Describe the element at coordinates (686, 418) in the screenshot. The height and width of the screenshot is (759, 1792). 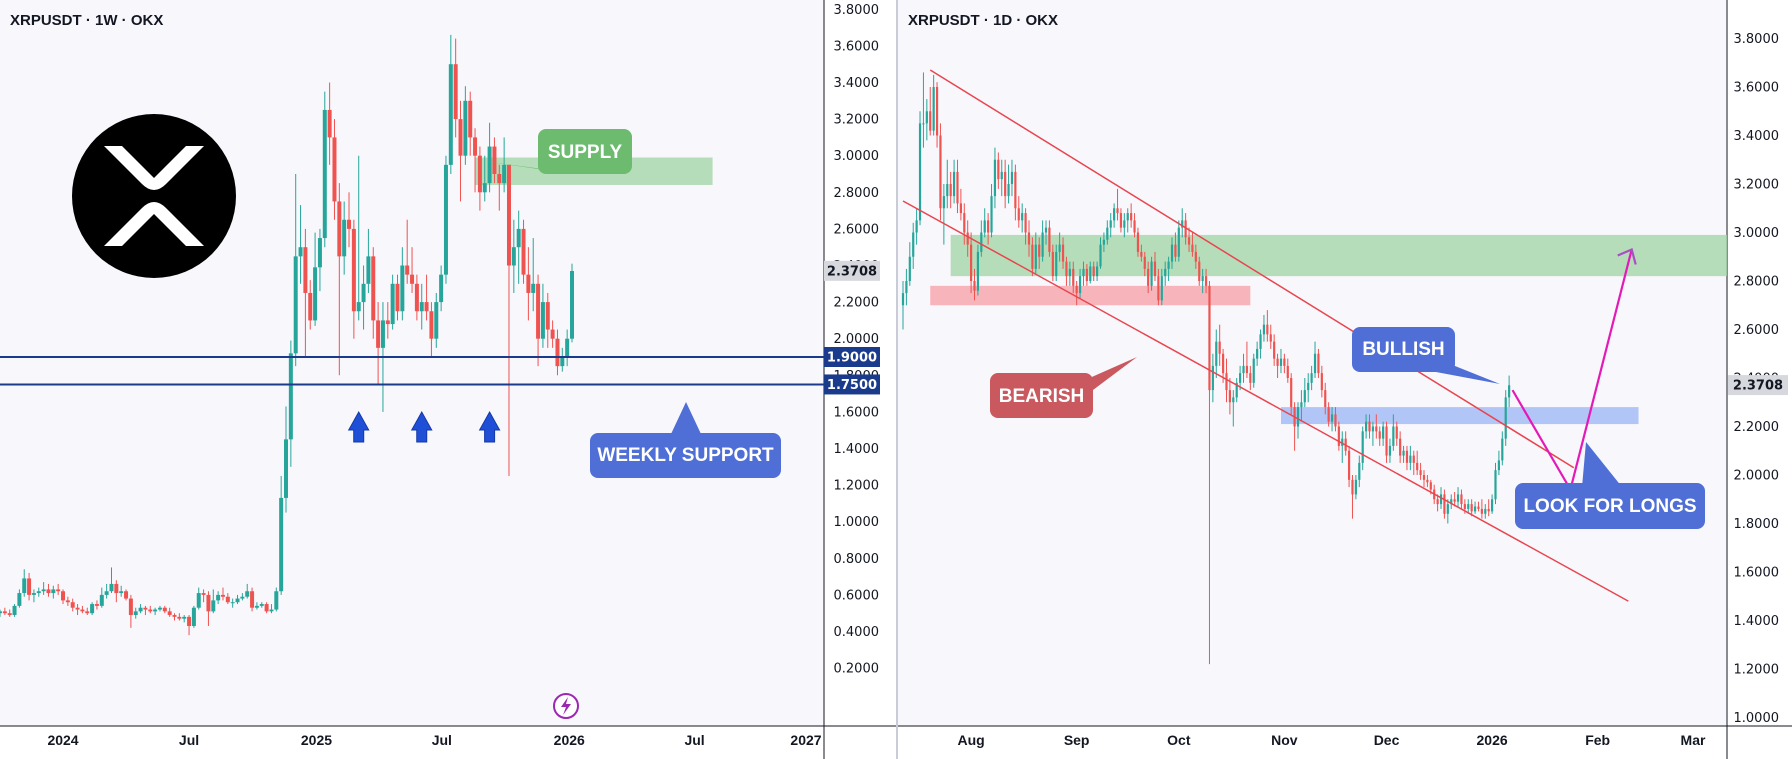
I see `weekly-support-callout-pointer` at that location.